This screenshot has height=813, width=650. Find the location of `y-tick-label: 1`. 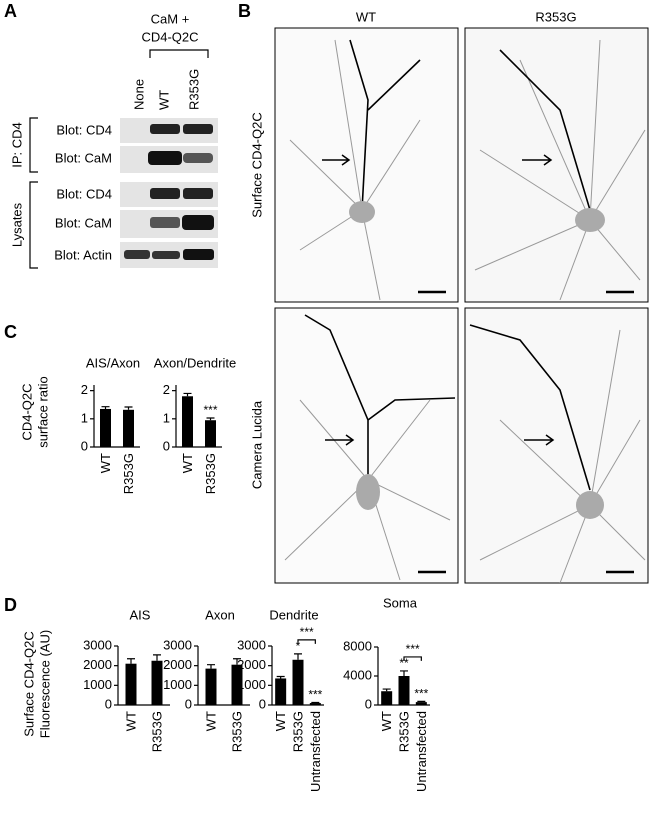

y-tick-label: 1 is located at coordinates (84, 417).